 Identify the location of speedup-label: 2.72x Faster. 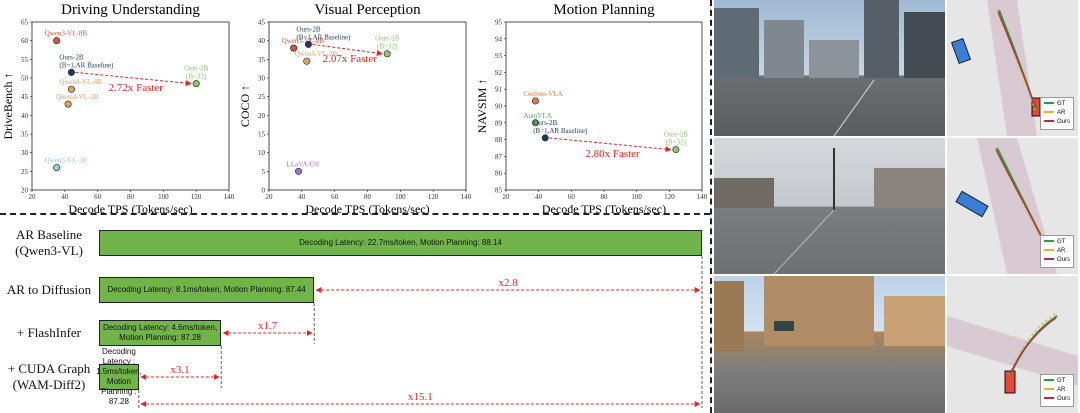
(136, 88).